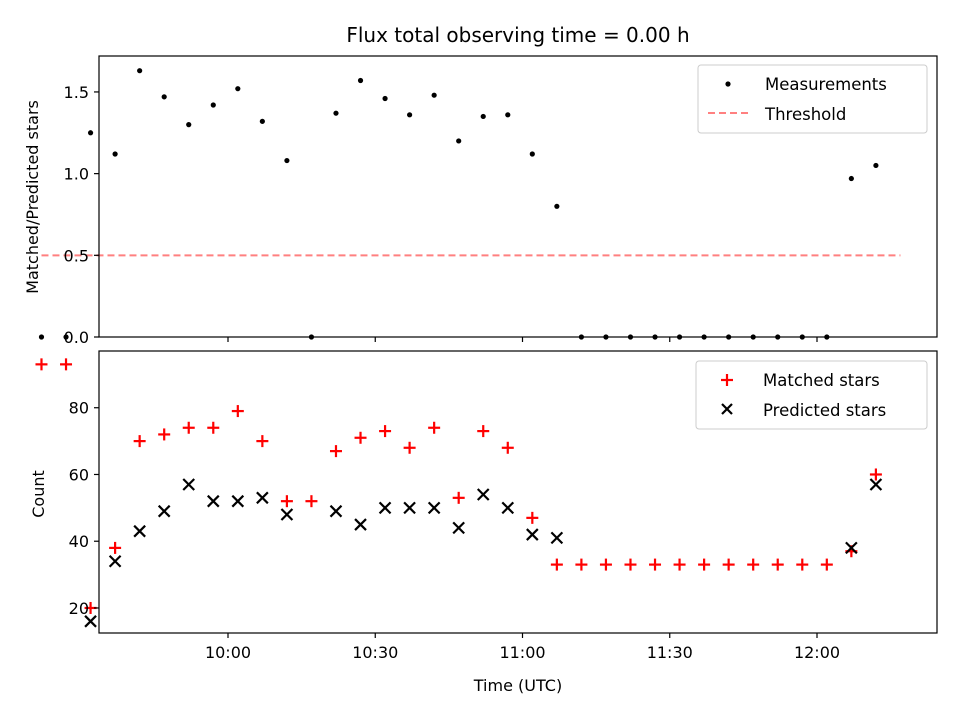 This screenshot has height=720, width=960. I want to click on bottom-legend-box, so click(811, 395).